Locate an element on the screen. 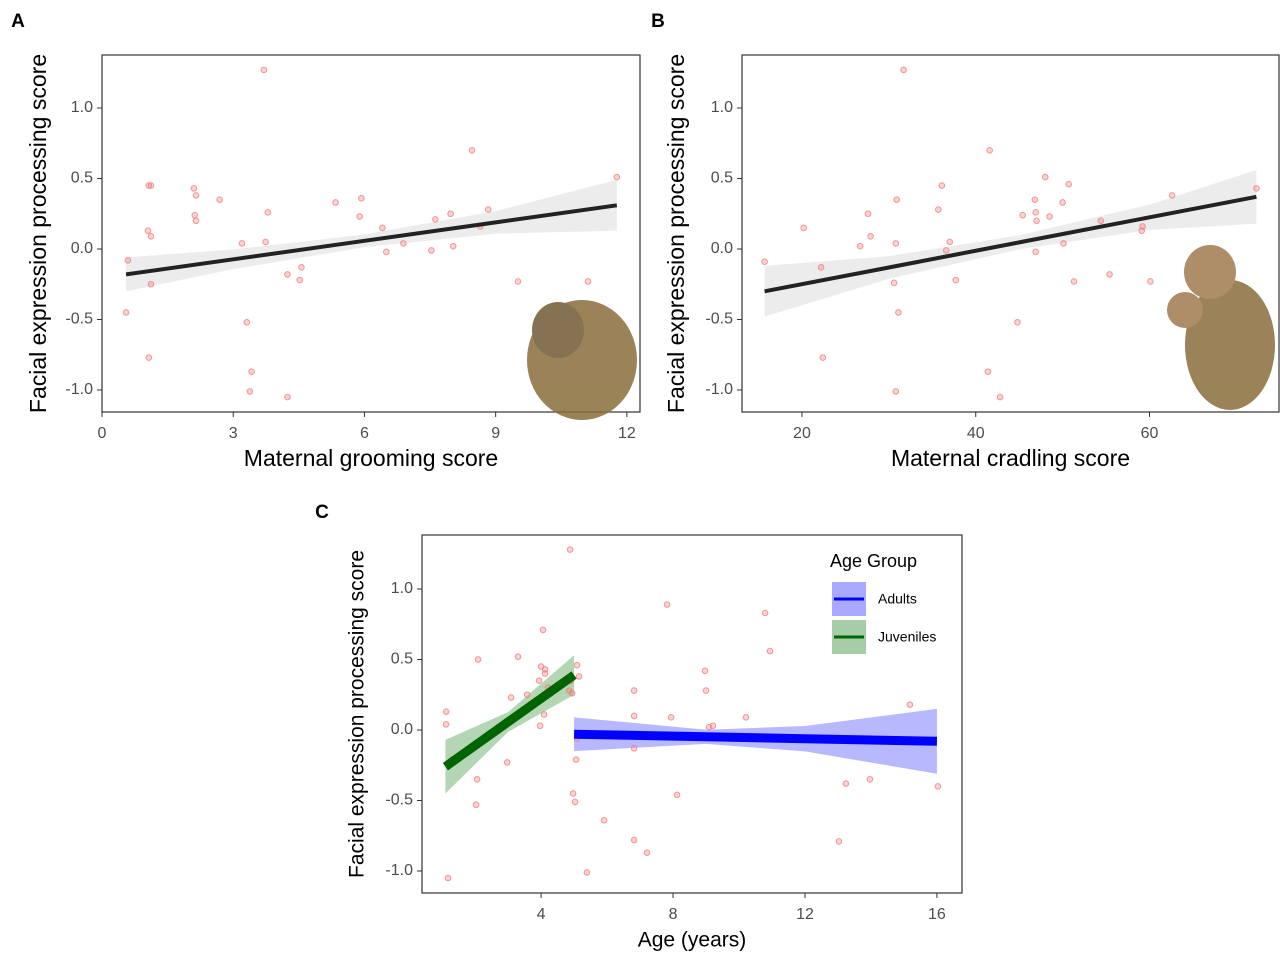 The width and height of the screenshot is (1280, 955). legend-label: Juveniles is located at coordinates (907, 637).